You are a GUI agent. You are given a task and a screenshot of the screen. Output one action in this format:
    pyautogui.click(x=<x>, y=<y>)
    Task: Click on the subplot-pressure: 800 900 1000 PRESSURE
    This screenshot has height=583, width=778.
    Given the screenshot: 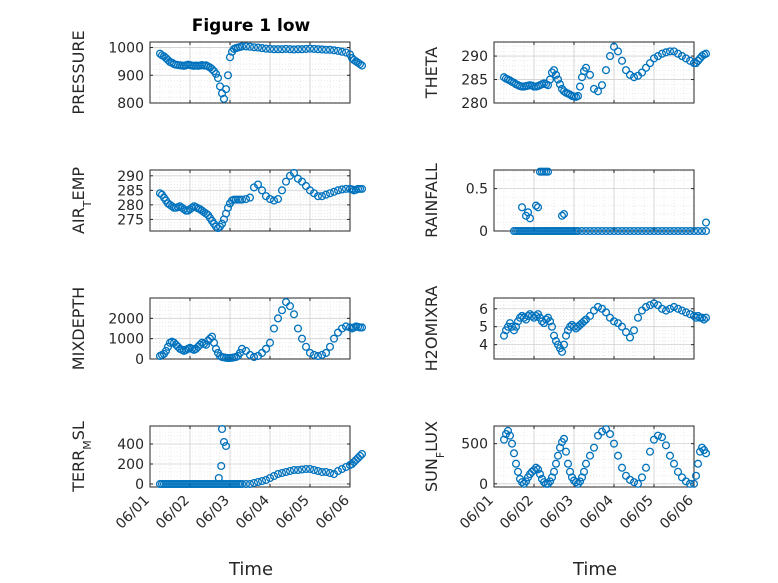 What is the action you would take?
    pyautogui.click(x=218, y=72)
    